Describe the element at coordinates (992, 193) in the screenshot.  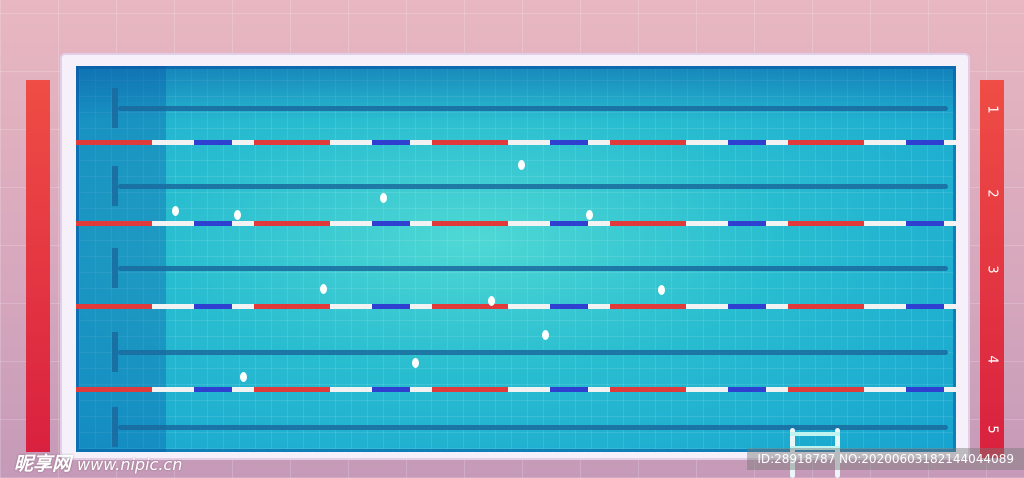
I see `lane-number: 2` at that location.